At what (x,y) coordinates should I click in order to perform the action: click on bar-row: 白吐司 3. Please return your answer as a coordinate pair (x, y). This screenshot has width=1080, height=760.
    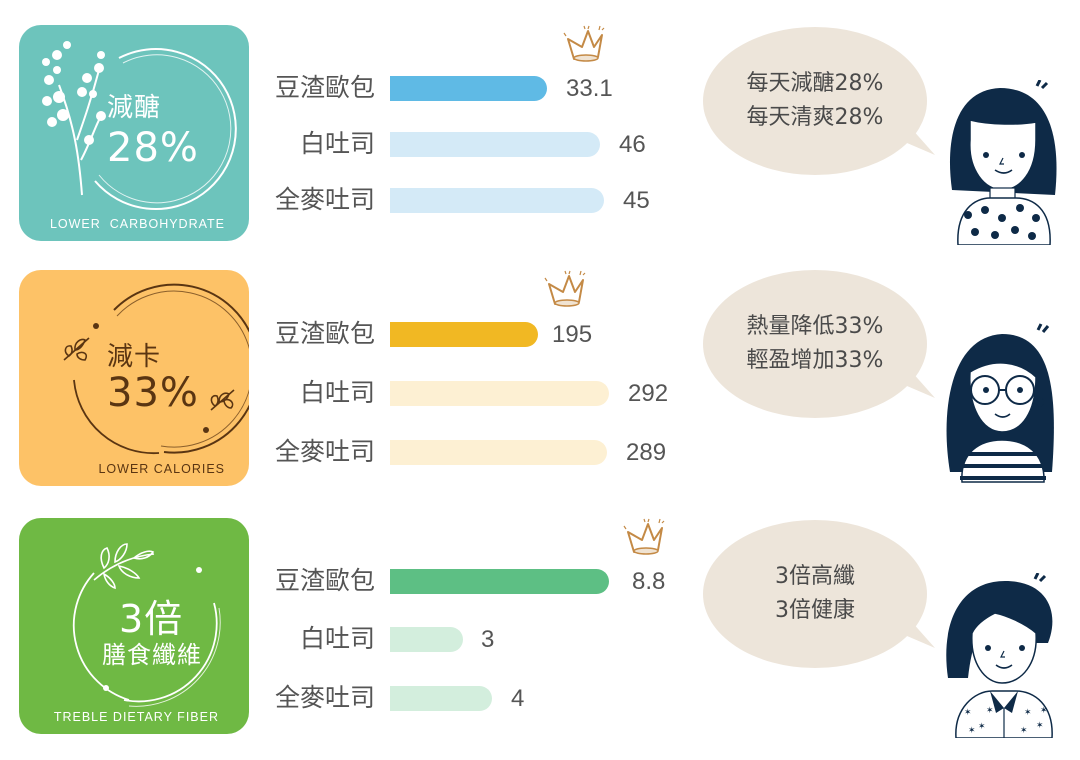
    Looking at the image, I should click on (475, 639).